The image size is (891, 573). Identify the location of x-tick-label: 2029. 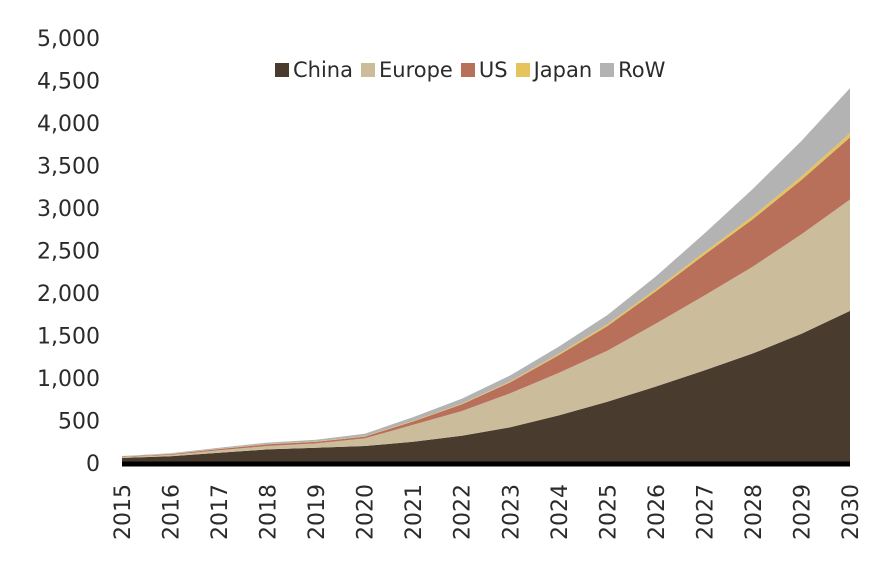
(802, 512).